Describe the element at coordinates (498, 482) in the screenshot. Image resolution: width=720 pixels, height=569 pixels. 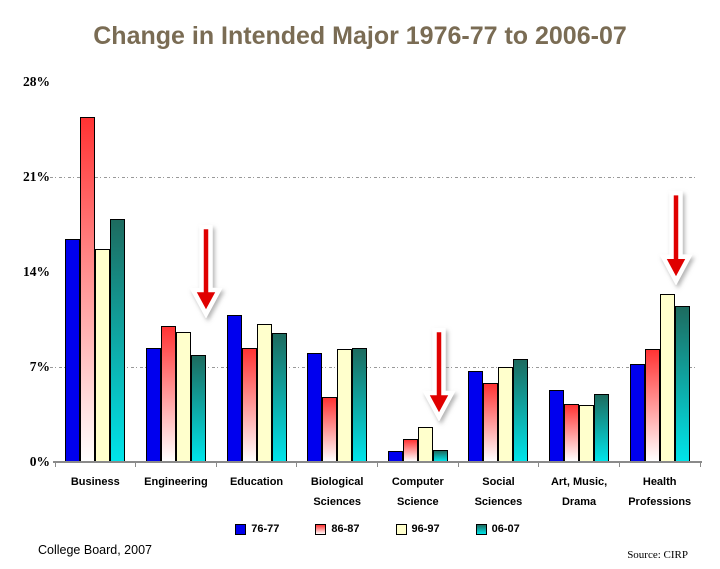
I see `category-label-line: Social` at that location.